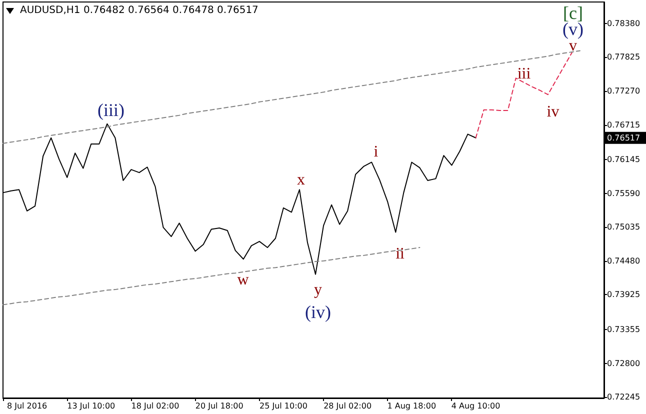  I want to click on x-tick-label: 13 Jul 10:00, so click(91, 406).